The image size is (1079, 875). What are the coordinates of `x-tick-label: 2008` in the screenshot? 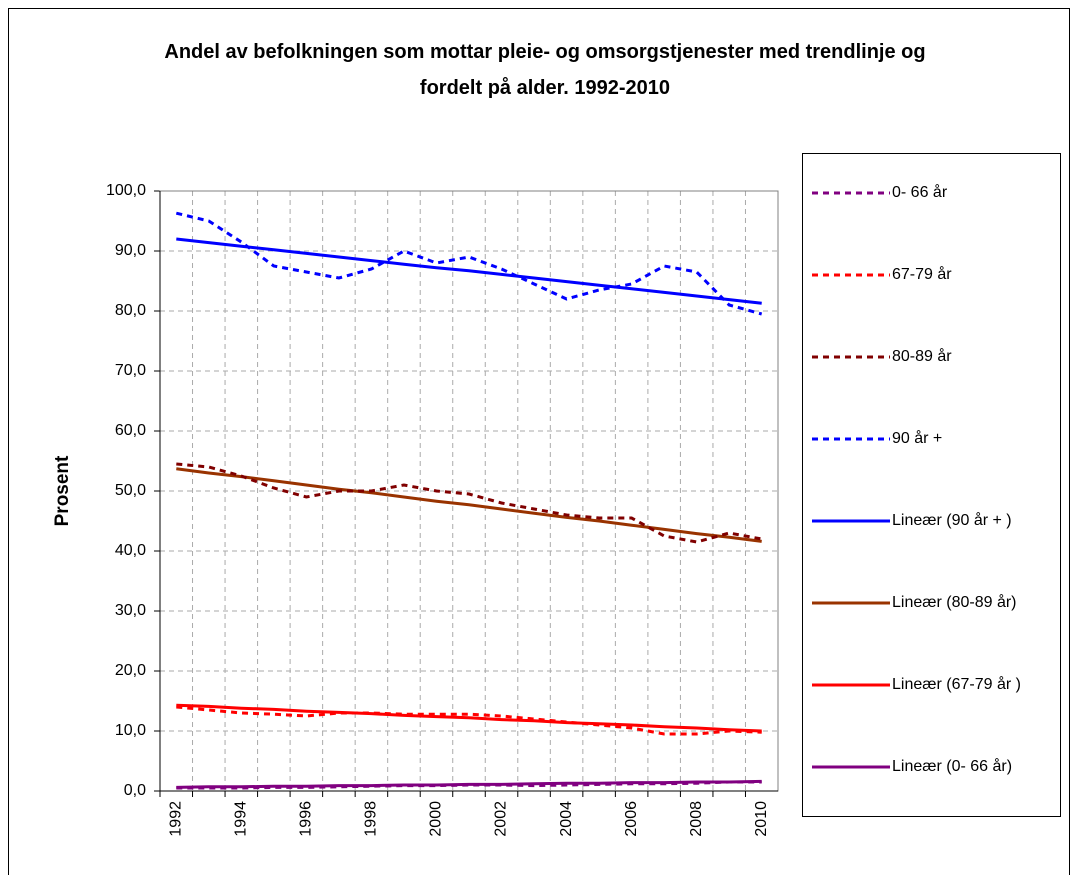 It's located at (696, 819).